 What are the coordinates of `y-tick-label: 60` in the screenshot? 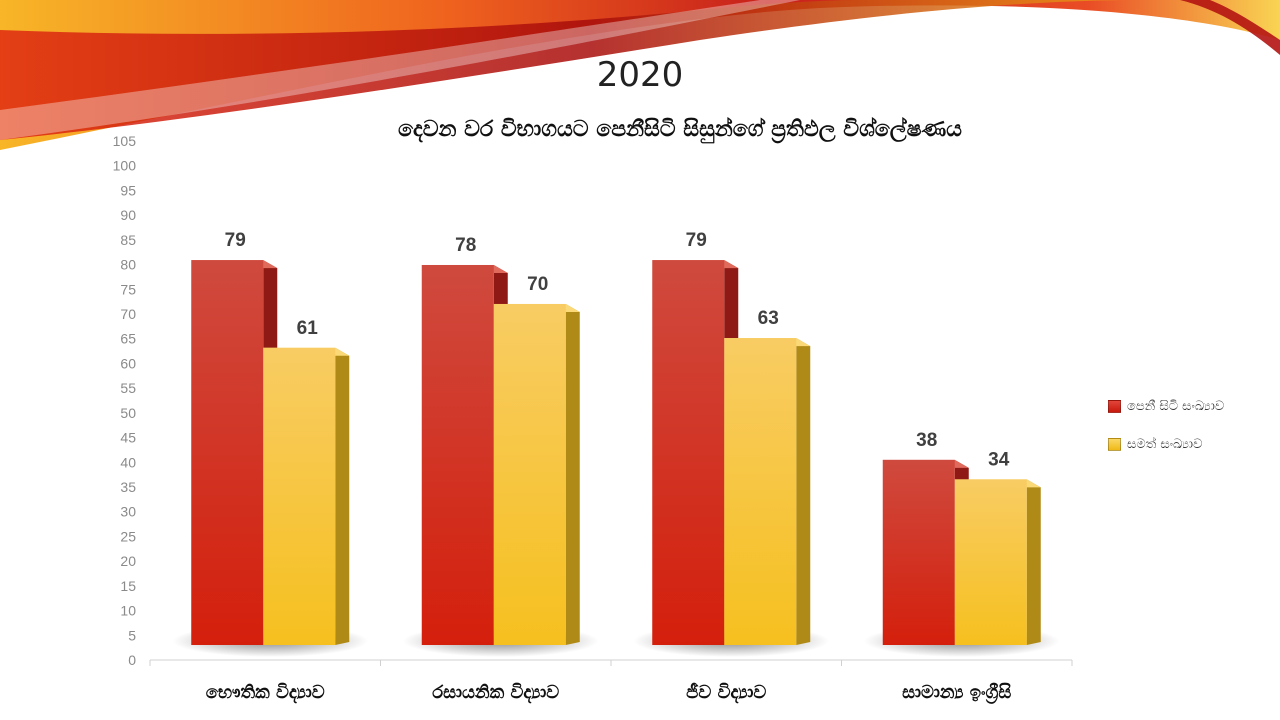 It's located at (128, 363).